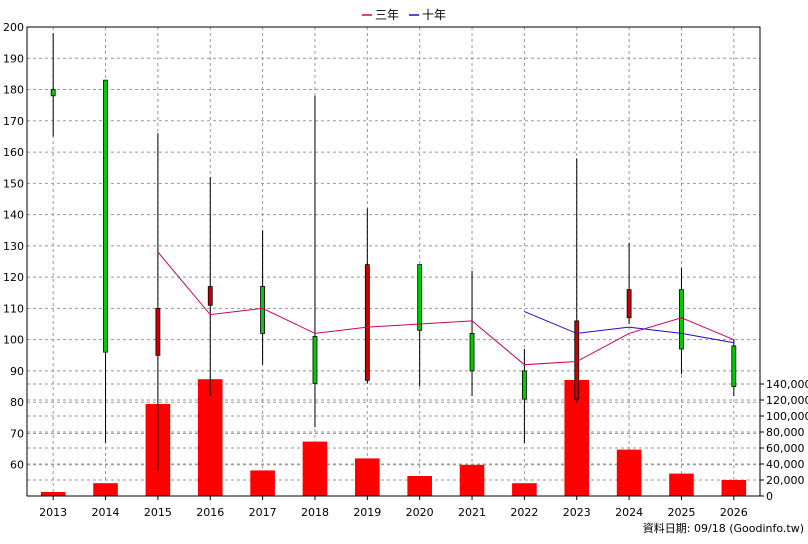 This screenshot has width=808, height=544. Describe the element at coordinates (13, 340) in the screenshot. I see `price-tick-label: 100` at that location.